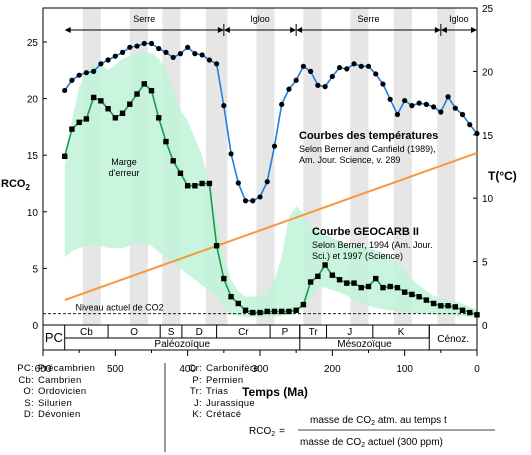 The height and width of the screenshot is (455, 531). Describe the element at coordinates (404, 442) in the screenshot. I see `formula-denominator-tail: actuel (300 ppm)` at that location.